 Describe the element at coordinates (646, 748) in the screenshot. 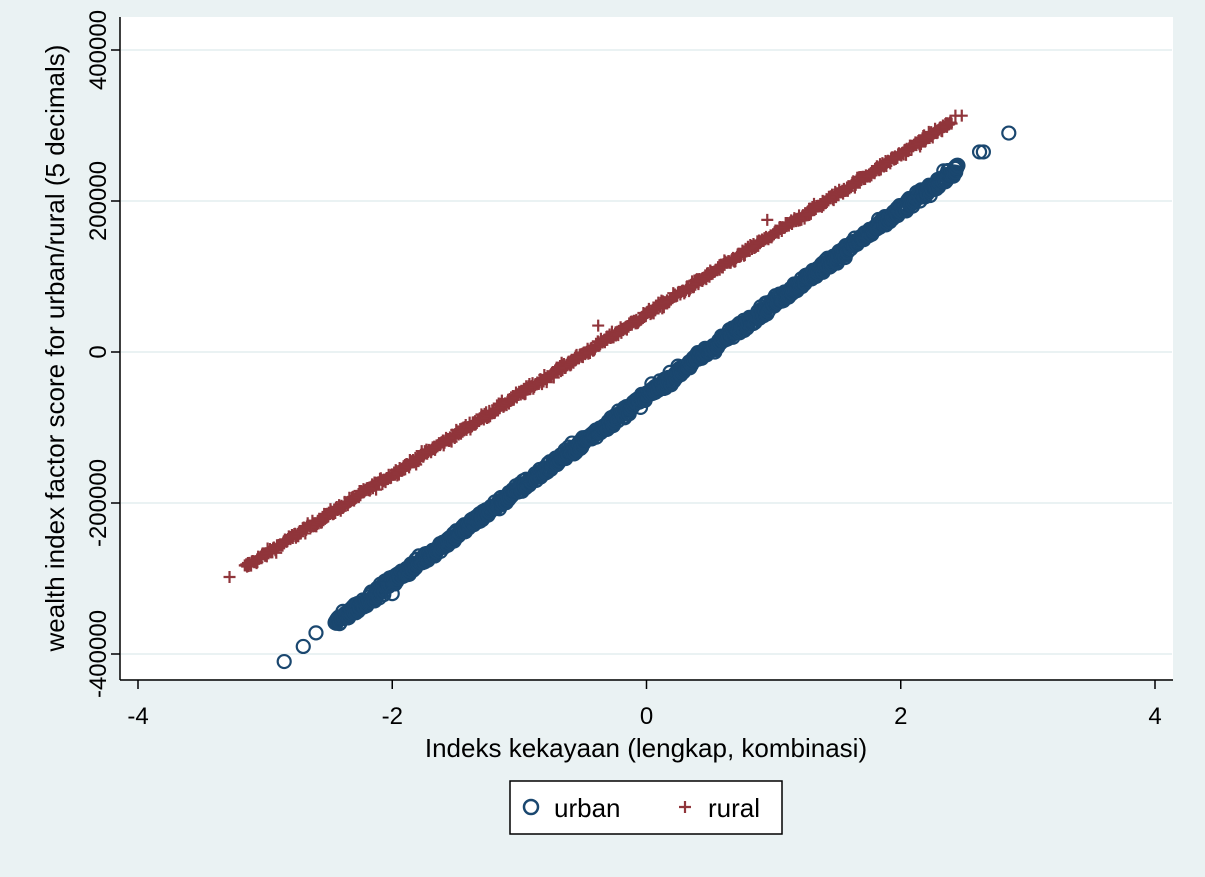

I see `x-axis-title: Indeks kekayaan (lengkap, kombinasi)` at that location.